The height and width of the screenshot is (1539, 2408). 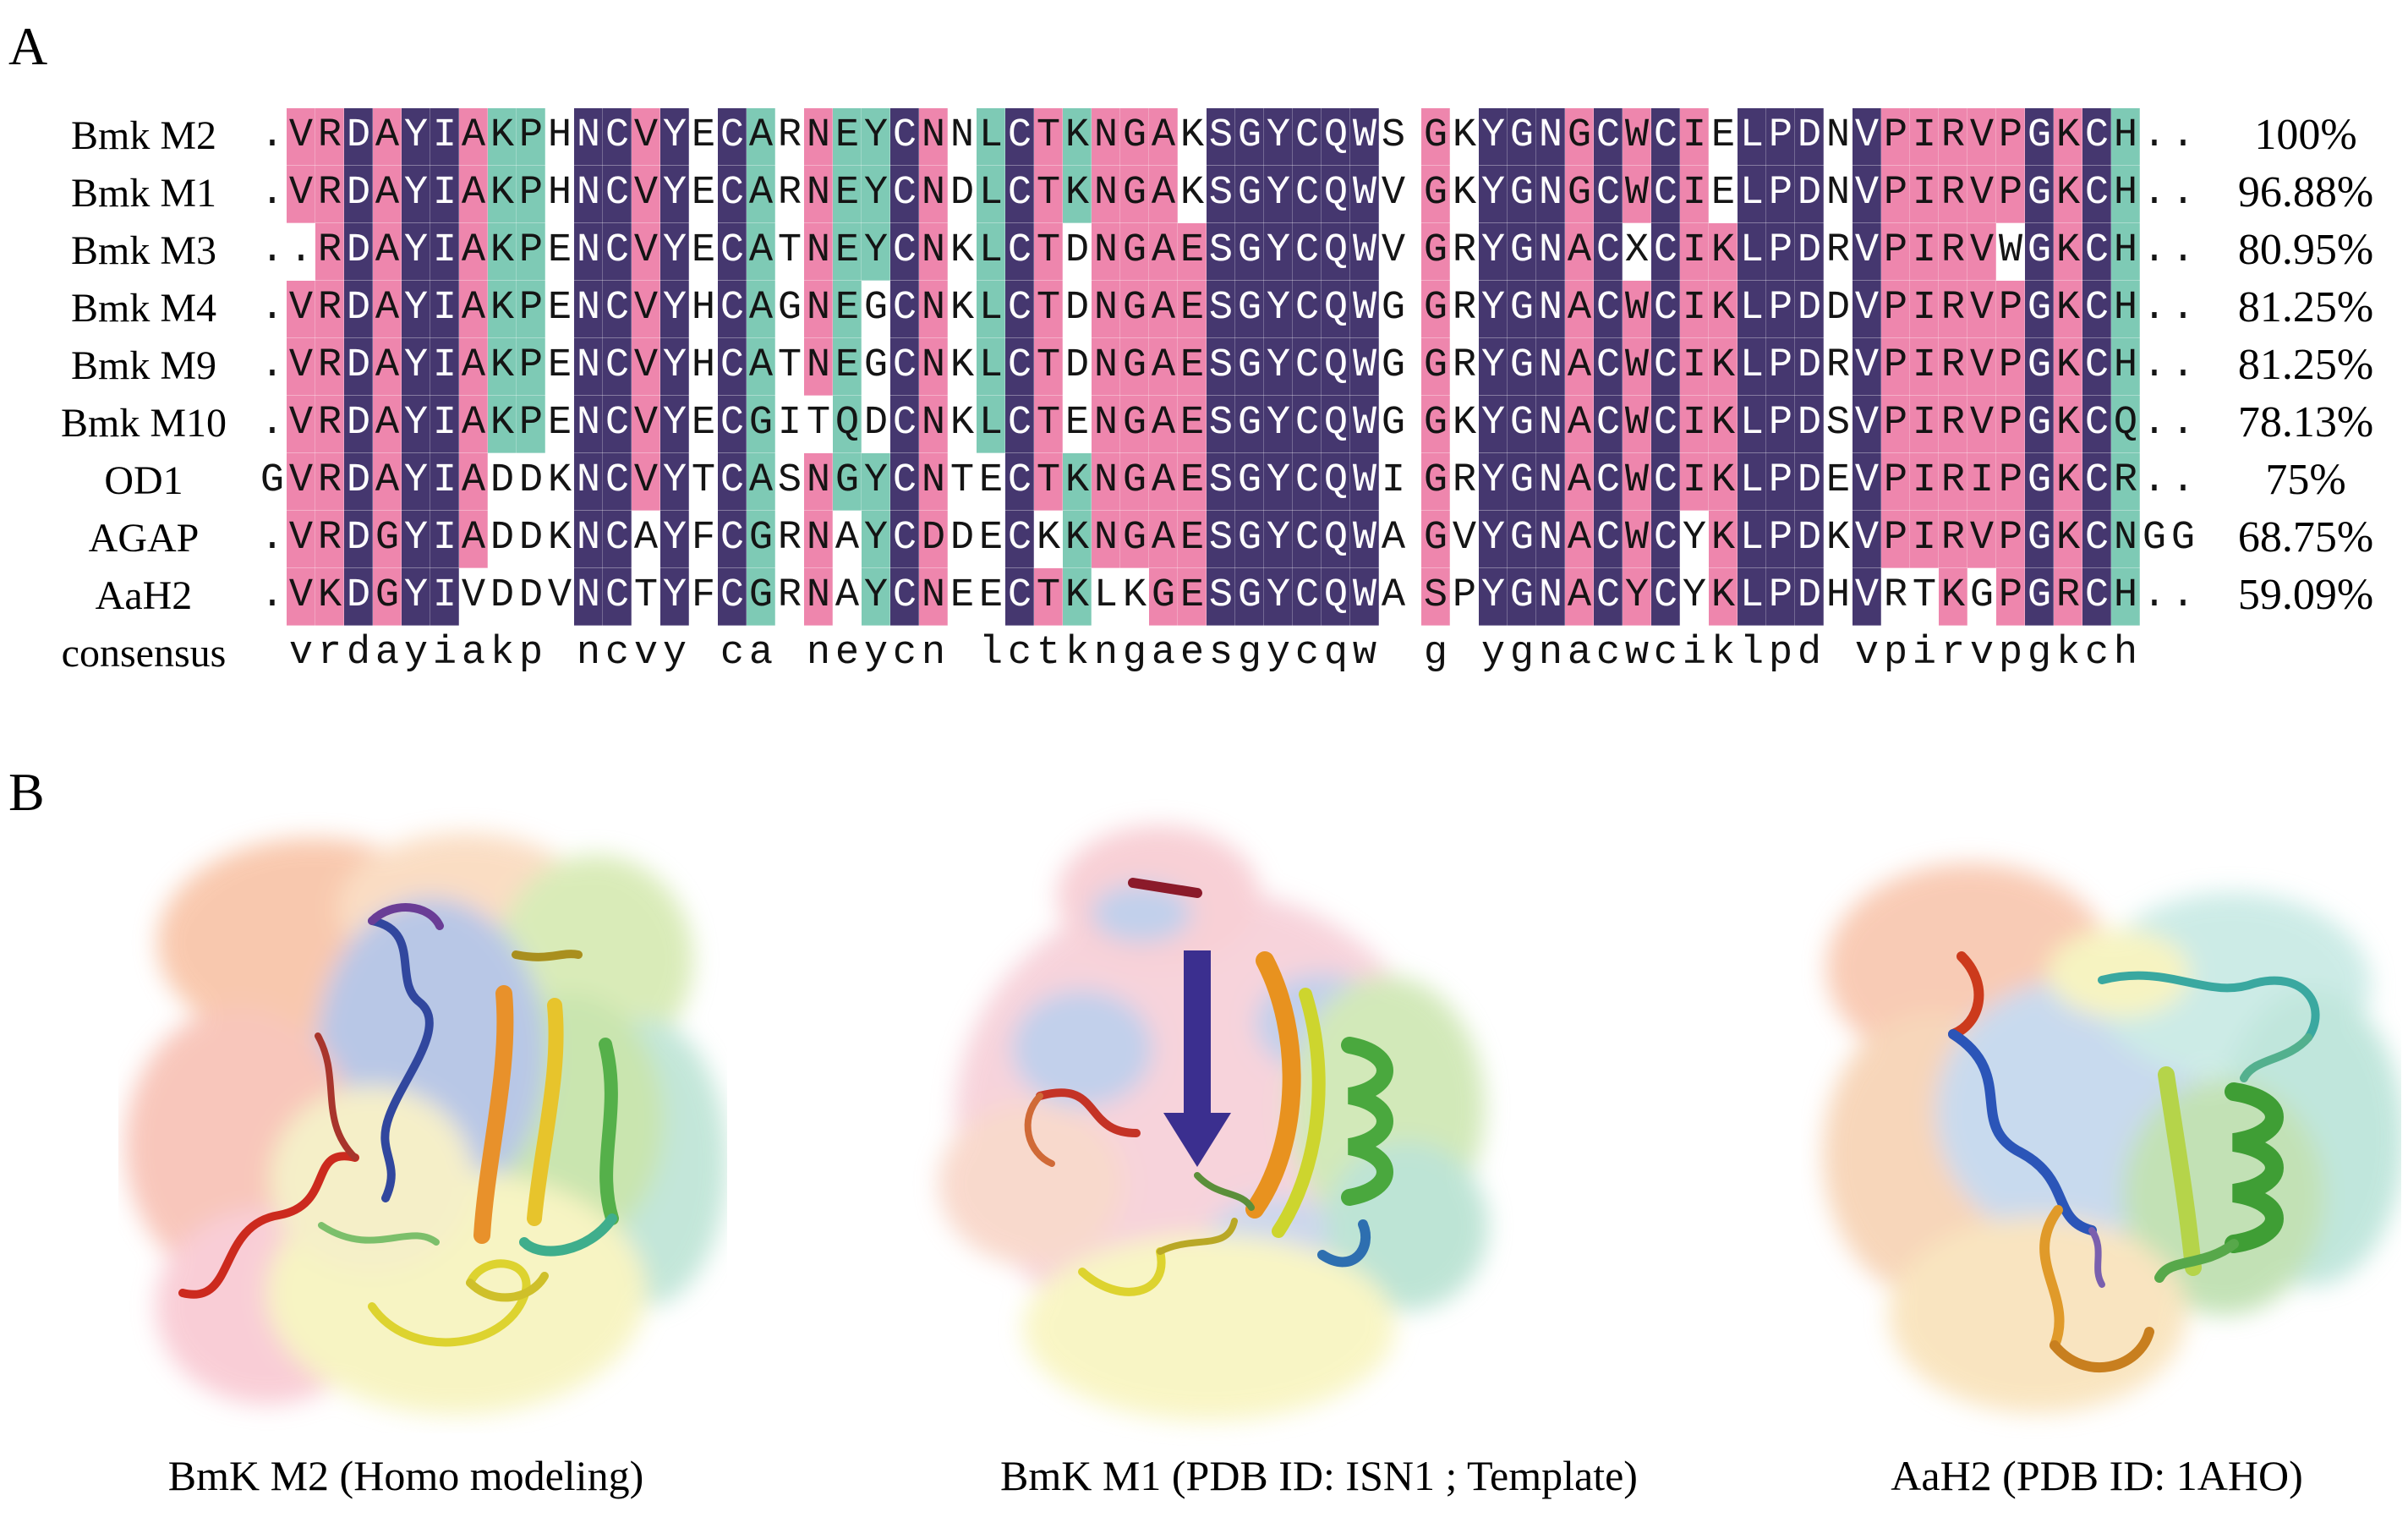 What do you see at coordinates (703, 480) in the screenshot?
I see `residue-cell: T` at bounding box center [703, 480].